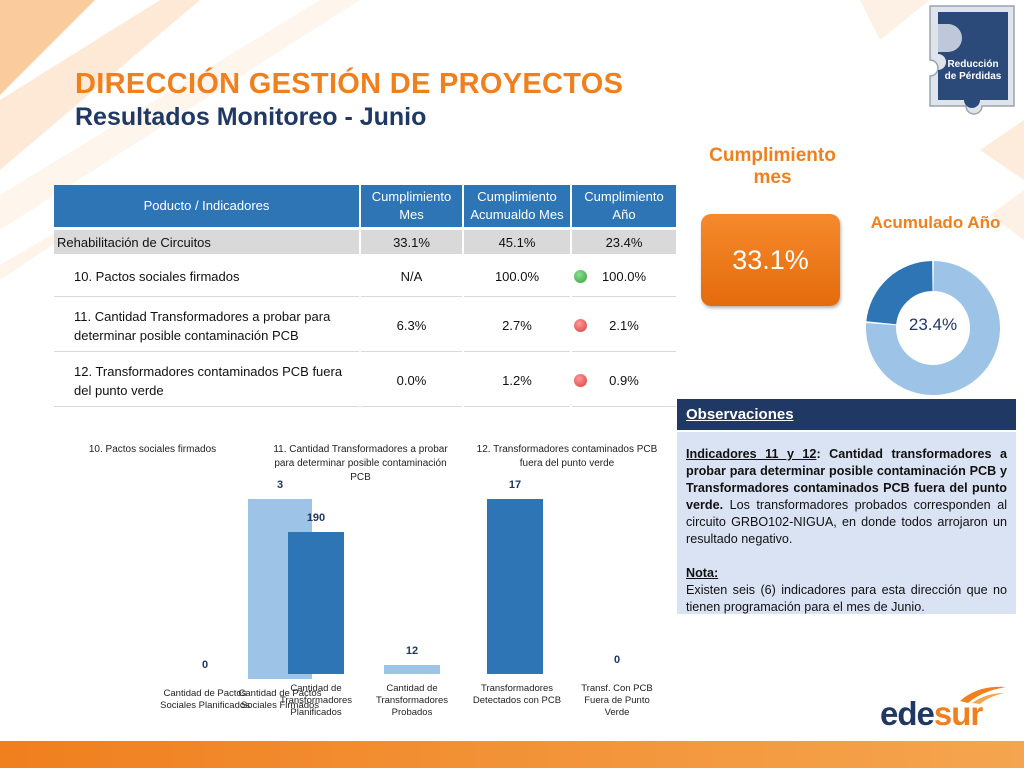  I want to click on group-anio: 23.4%, so click(624, 242).